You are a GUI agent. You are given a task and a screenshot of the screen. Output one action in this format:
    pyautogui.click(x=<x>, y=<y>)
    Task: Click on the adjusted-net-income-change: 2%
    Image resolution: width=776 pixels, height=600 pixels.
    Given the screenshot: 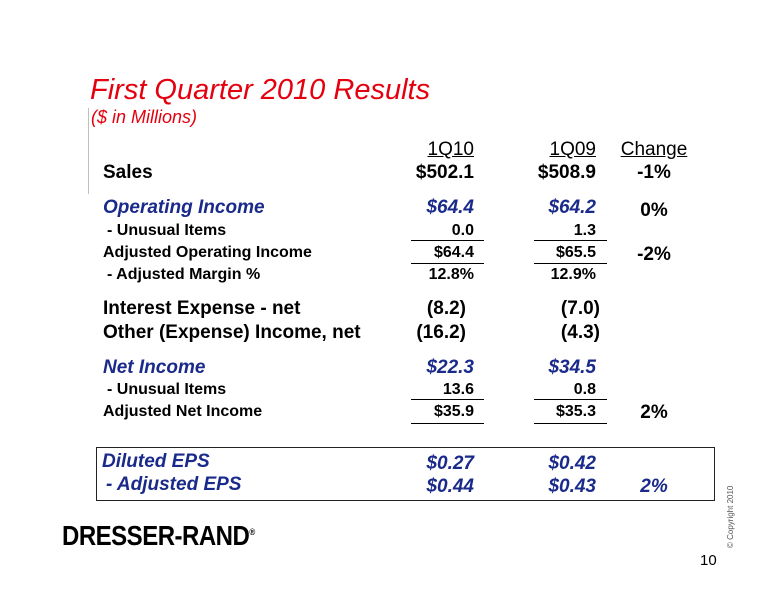 What is the action you would take?
    pyautogui.click(x=654, y=412)
    